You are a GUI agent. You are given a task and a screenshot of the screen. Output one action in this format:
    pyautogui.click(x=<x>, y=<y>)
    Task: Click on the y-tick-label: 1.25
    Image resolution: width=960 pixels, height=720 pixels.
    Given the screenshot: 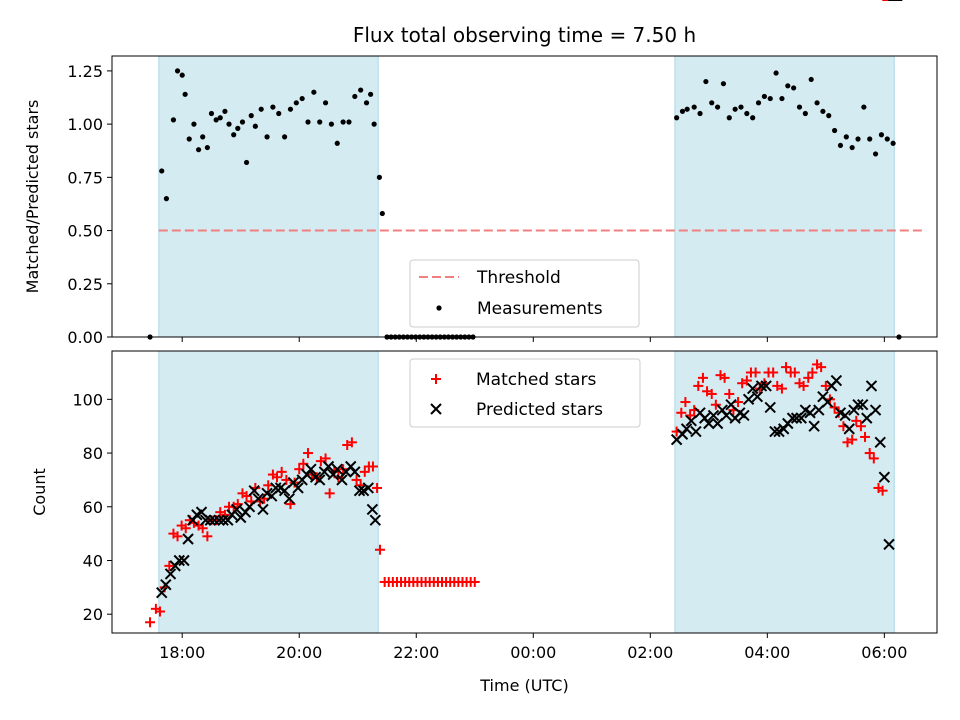 What is the action you would take?
    pyautogui.click(x=85, y=71)
    